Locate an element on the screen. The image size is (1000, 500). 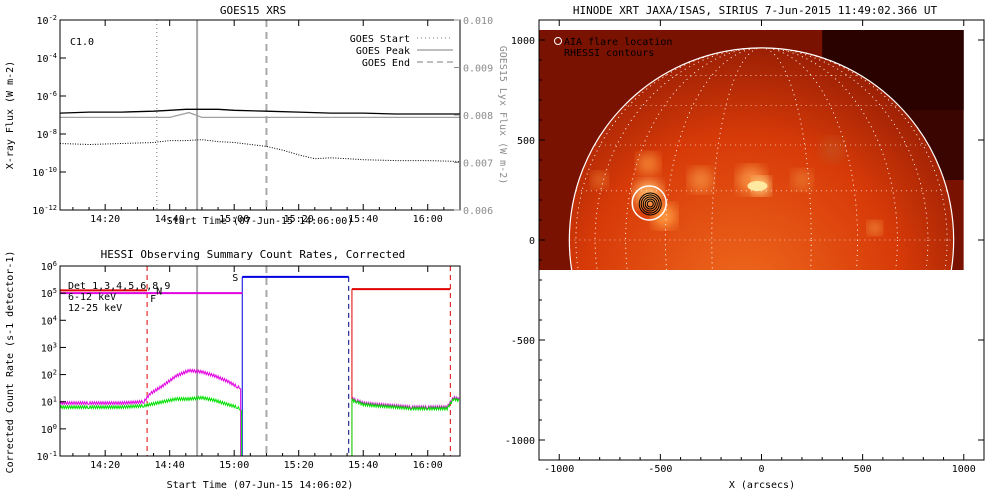
hessi-xtick-label: 14:20 is located at coordinates (105, 465).